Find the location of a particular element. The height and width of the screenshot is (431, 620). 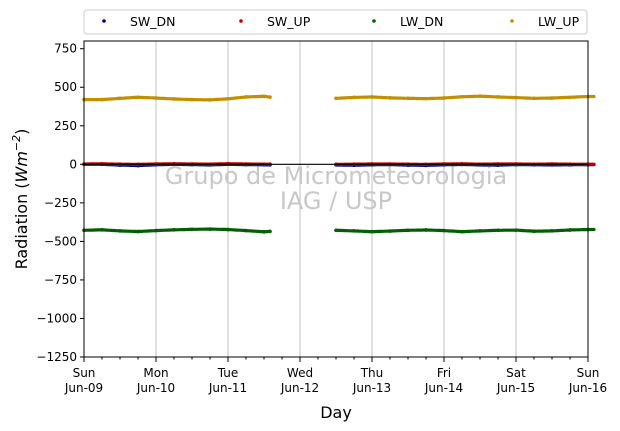

x-tick-label-date: Jun-14 is located at coordinates (443, 388).